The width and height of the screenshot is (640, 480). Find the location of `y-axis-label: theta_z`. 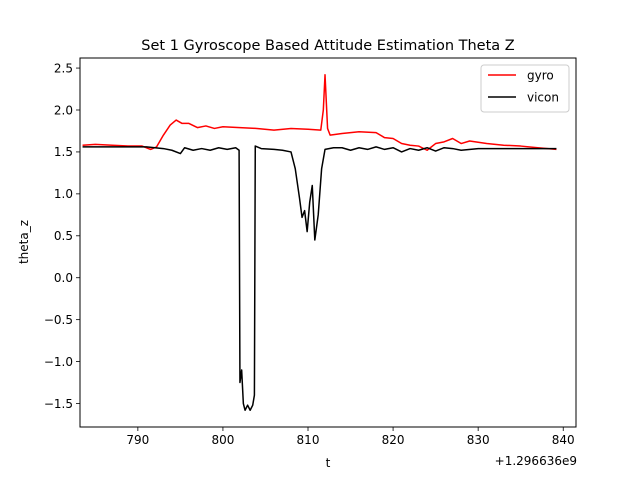

y-axis-label: theta_z is located at coordinates (24, 242).